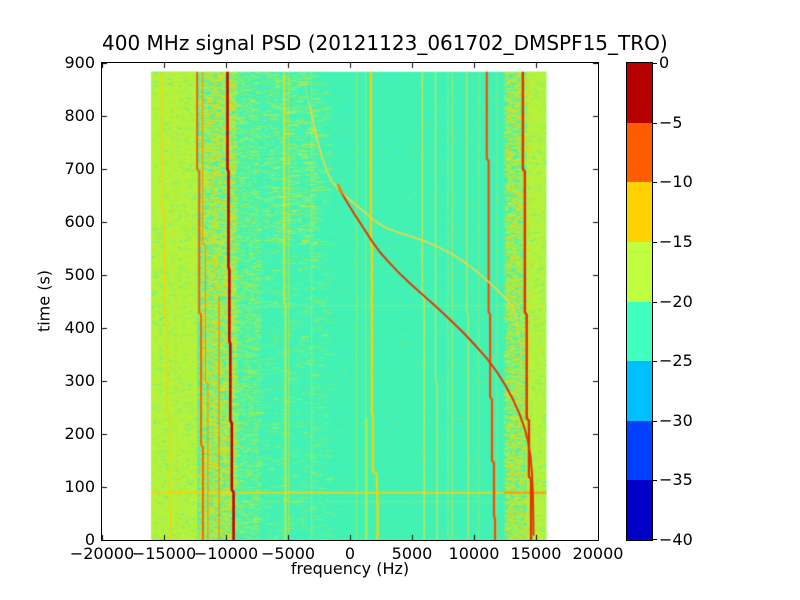 Image resolution: width=800 pixels, height=600 pixels. What do you see at coordinates (79, 221) in the screenshot?
I see `y-tick-label: 600` at bounding box center [79, 221].